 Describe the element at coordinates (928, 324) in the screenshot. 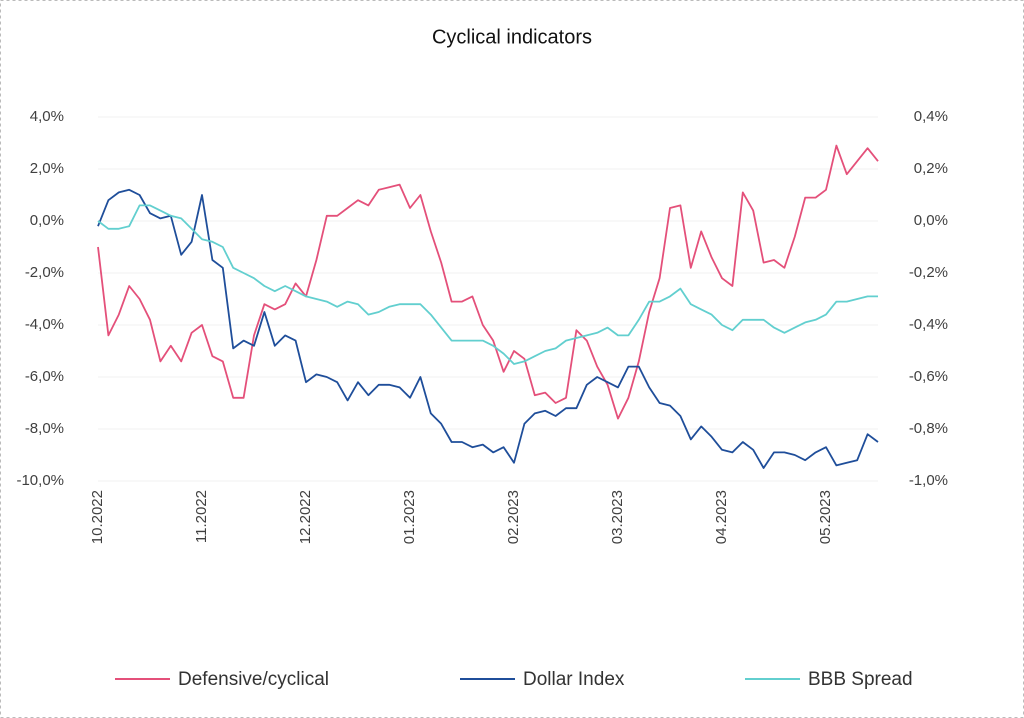

I see `y2-tick-label: -0,4%` at that location.